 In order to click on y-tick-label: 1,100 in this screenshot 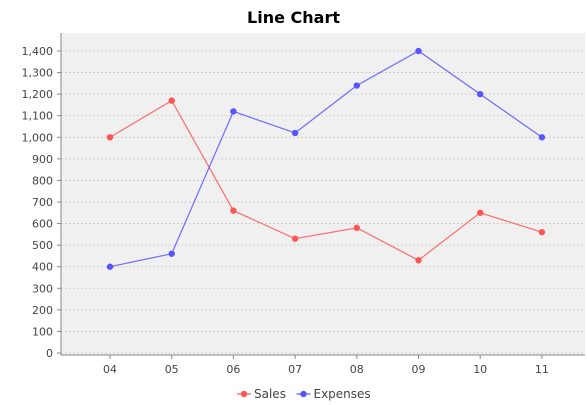, I will do `click(38, 116)`.